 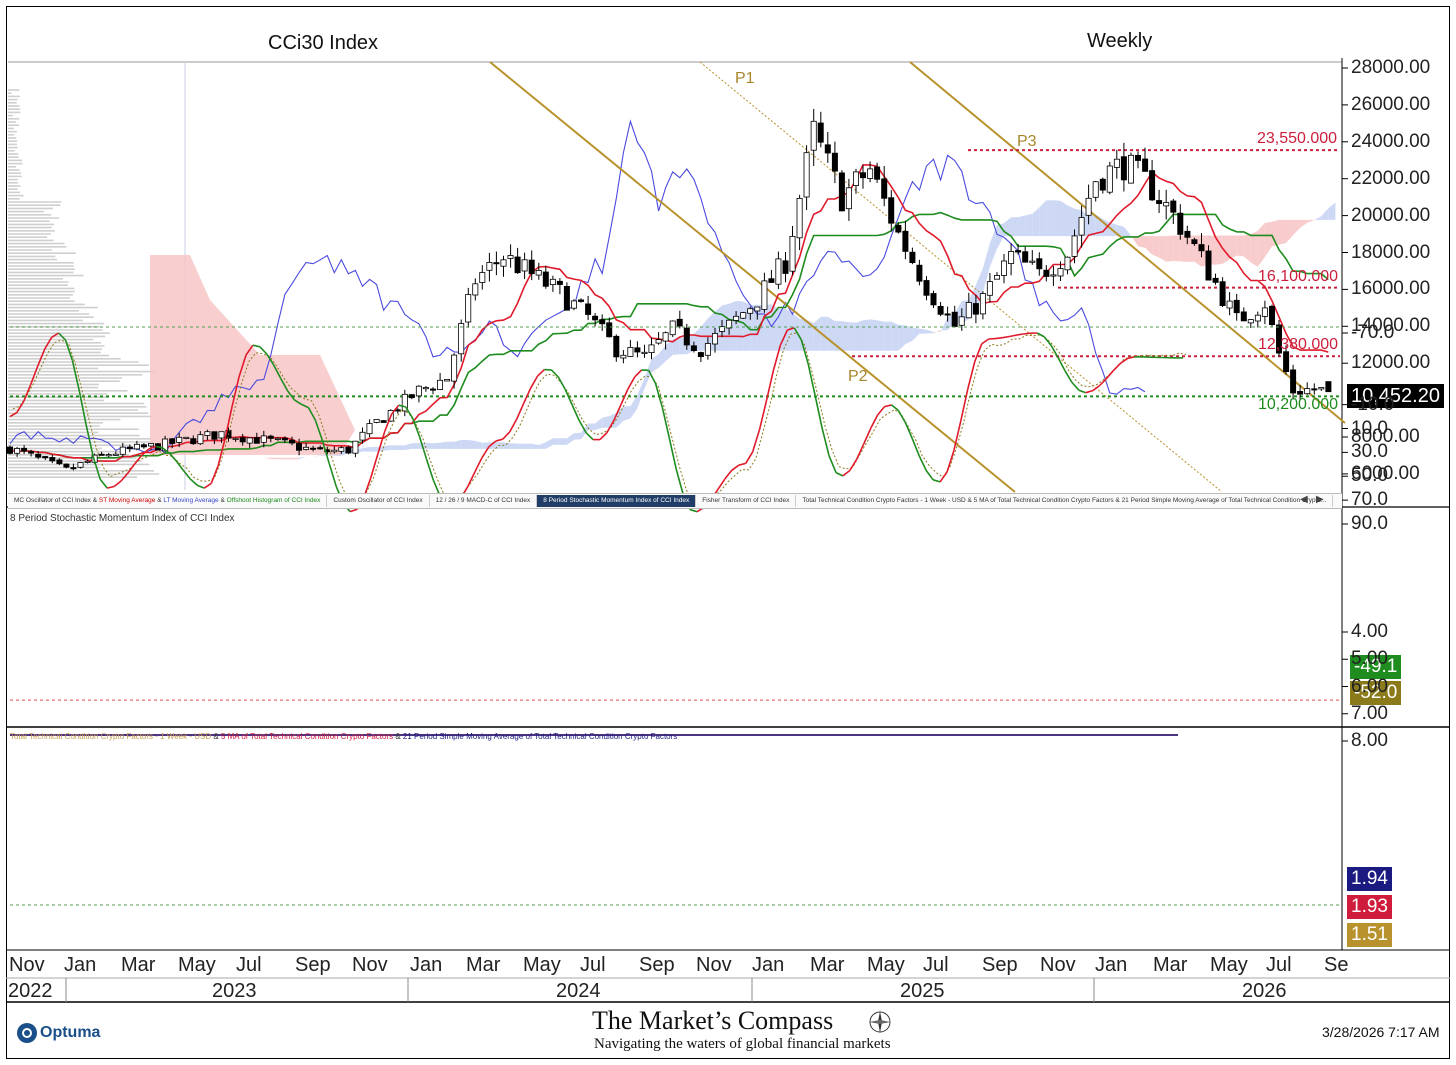 I want to click on ttc-badge-ma21: 1.94, so click(x=1369, y=879).